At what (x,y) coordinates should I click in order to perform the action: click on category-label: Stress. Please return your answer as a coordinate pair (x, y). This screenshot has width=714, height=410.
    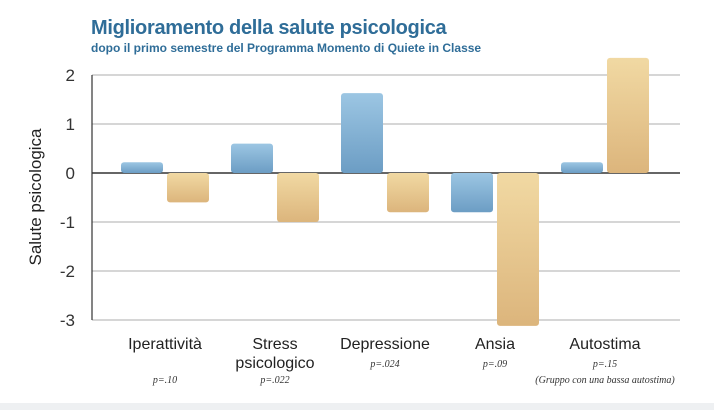
    Looking at the image, I should click on (274, 344).